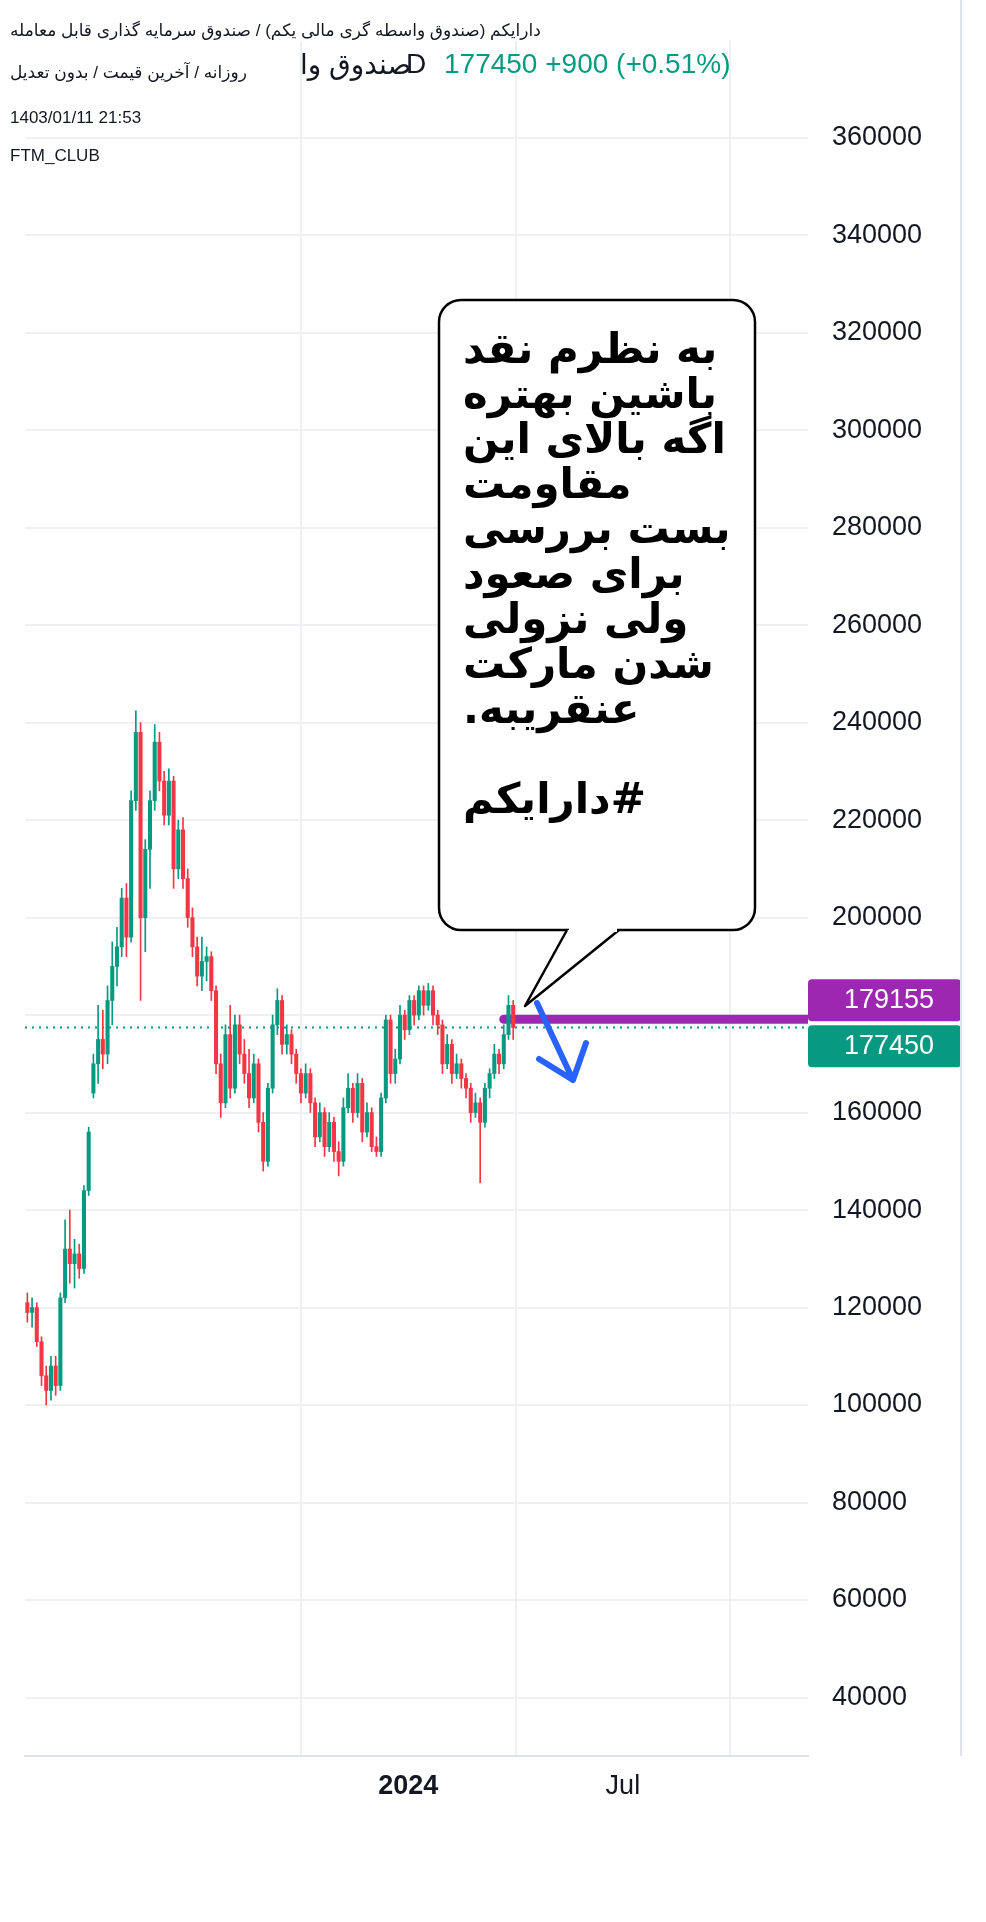  I want to click on y-tick-label: 120000, so click(877, 1306).